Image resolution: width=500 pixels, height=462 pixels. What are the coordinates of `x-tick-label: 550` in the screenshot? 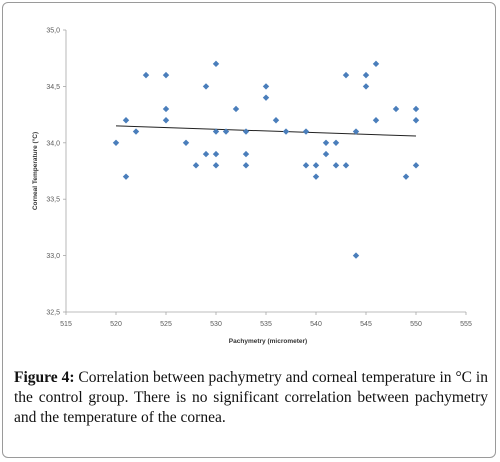 It's located at (416, 324).